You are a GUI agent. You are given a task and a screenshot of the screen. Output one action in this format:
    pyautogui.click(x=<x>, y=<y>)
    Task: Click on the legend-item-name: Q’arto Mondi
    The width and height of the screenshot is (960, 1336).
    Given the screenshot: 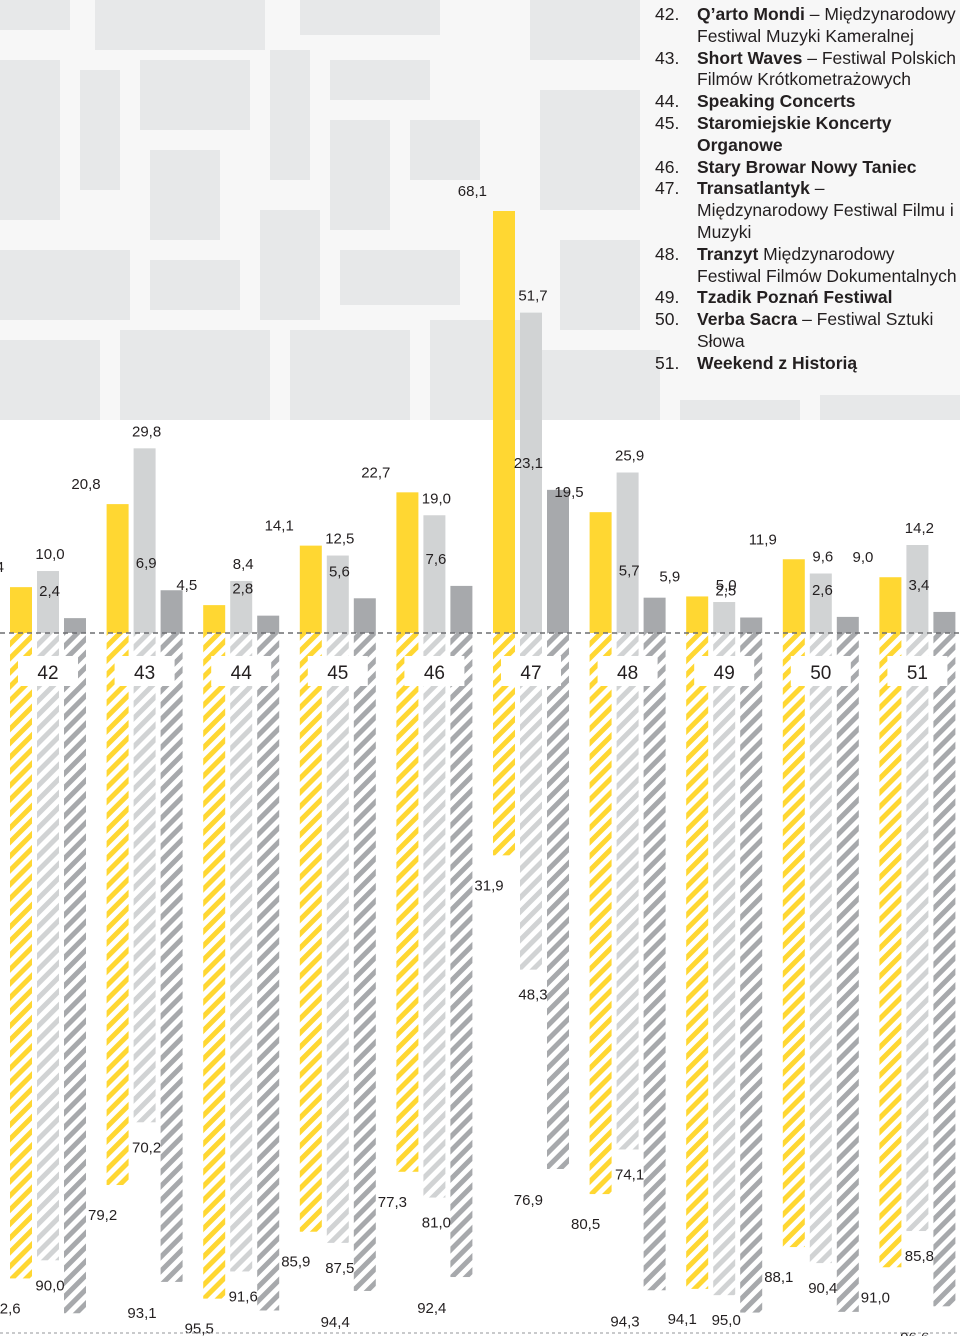 What is the action you would take?
    pyautogui.click(x=751, y=14)
    